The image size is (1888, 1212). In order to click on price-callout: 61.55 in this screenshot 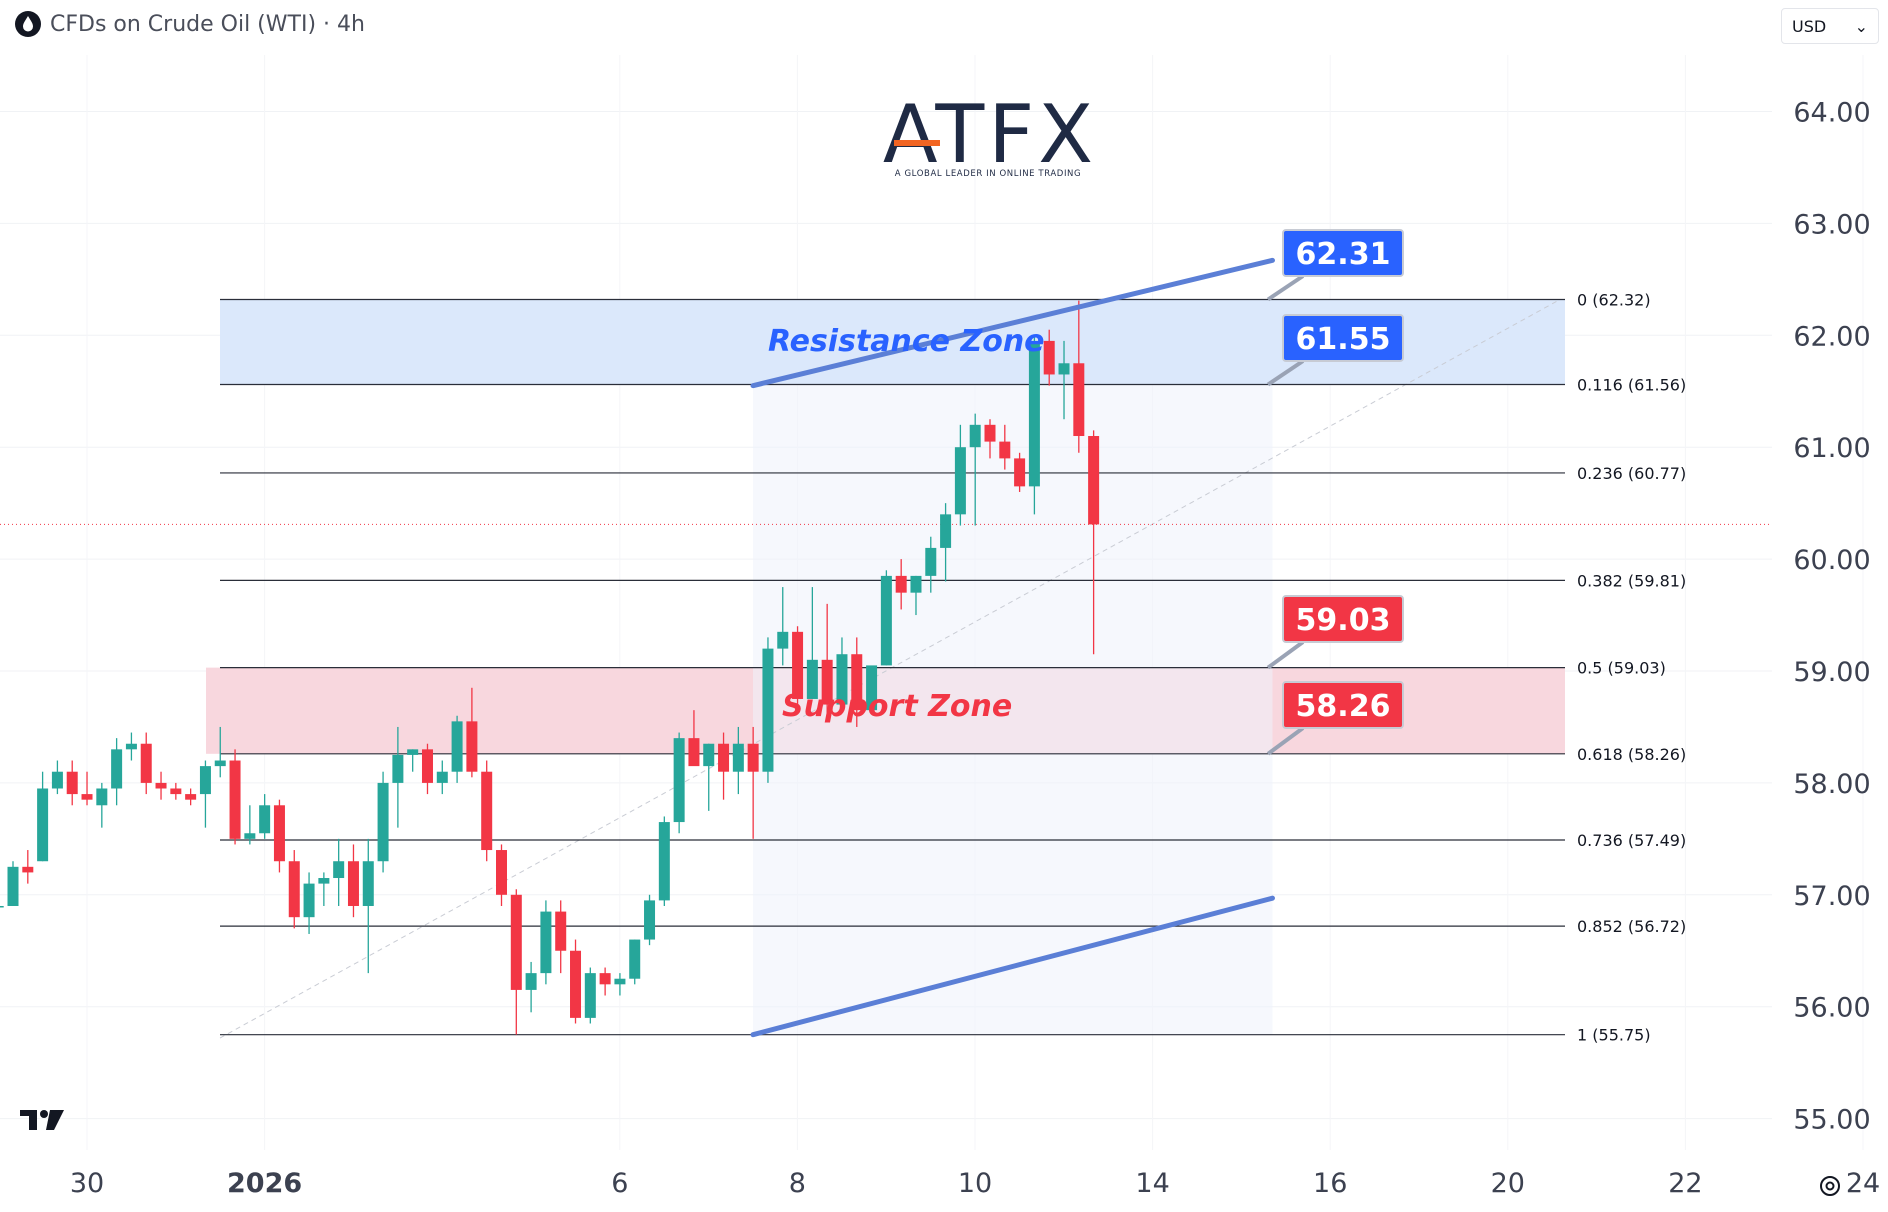, I will do `click(1335, 350)`.